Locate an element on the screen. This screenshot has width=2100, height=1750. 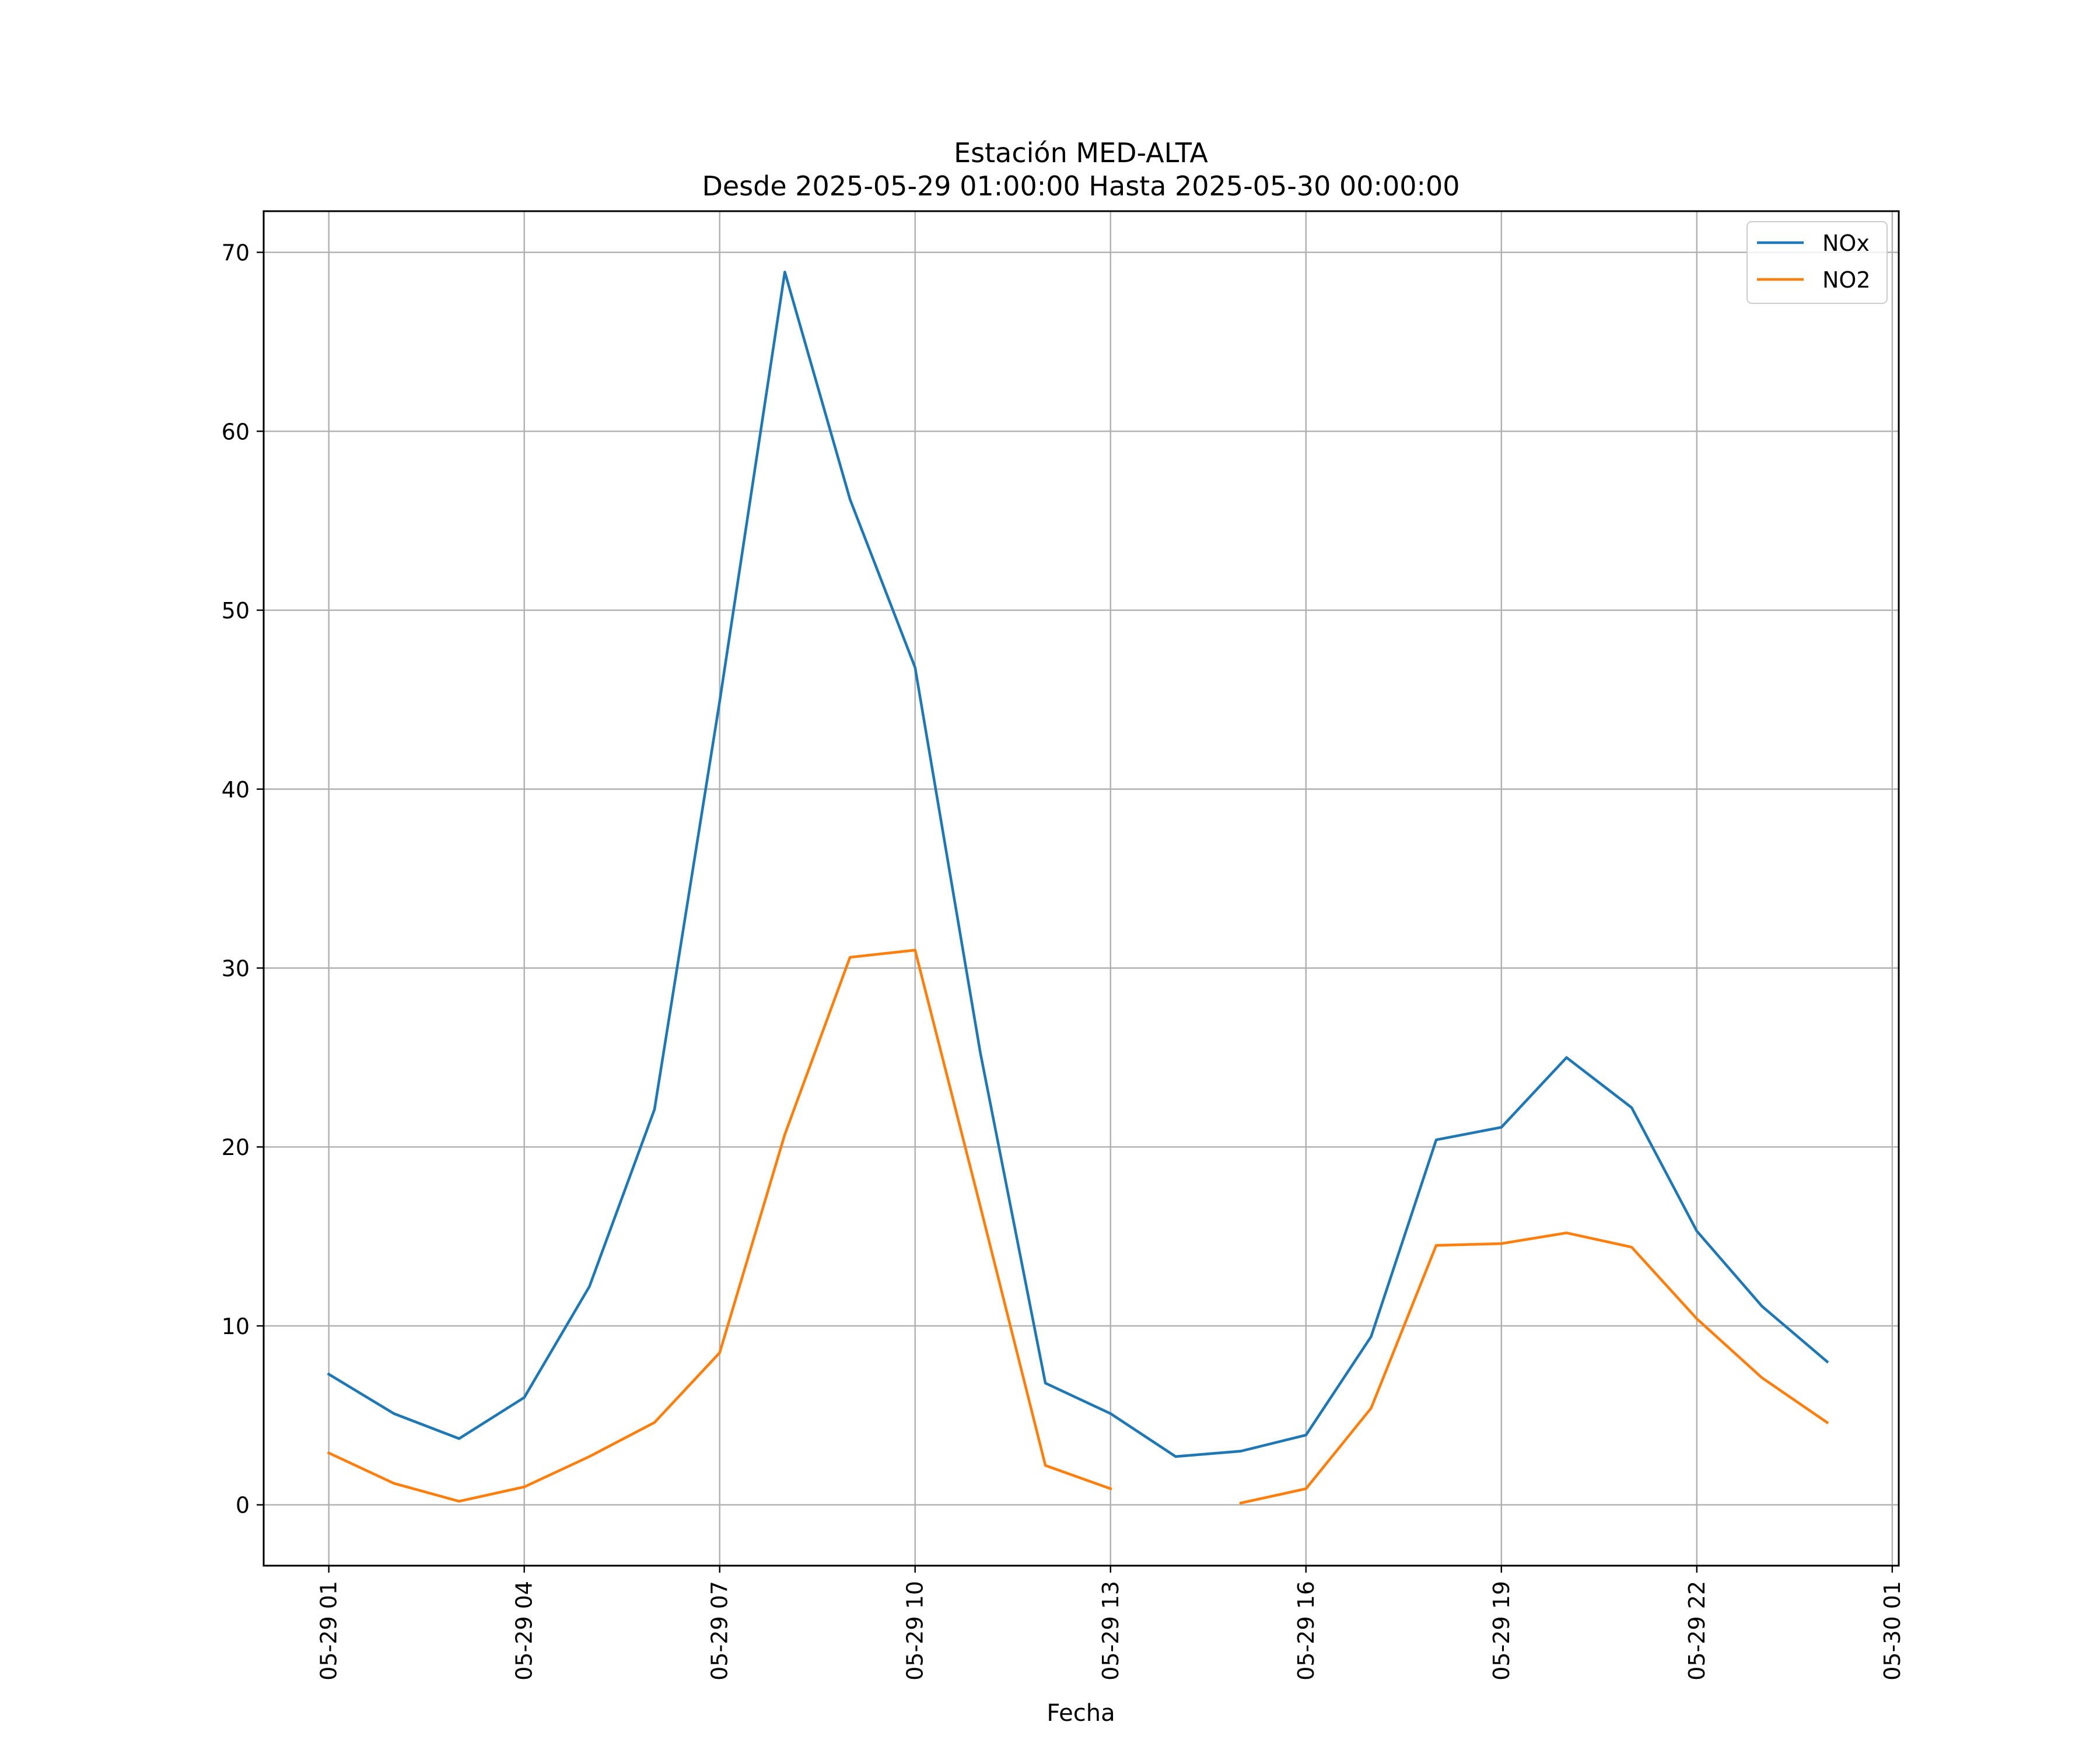
y-tick-label: 0 is located at coordinates (243, 1505).